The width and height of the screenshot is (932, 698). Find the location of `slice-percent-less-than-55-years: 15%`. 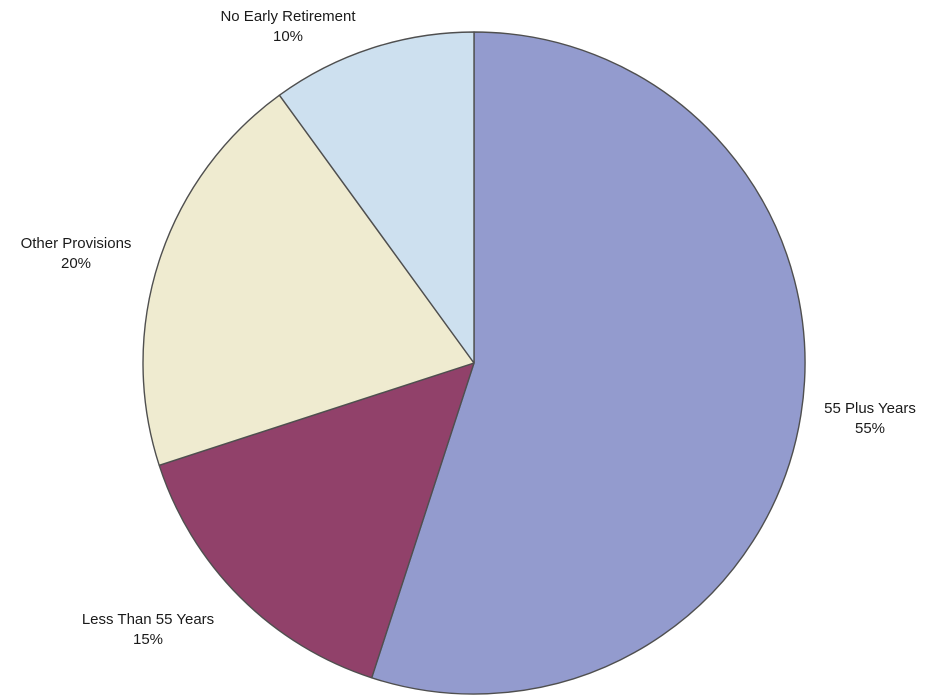

slice-percent-less-than-55-years: 15% is located at coordinates (148, 639).